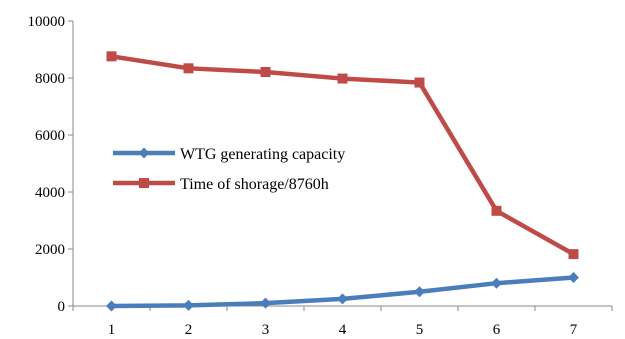  Describe the element at coordinates (342, 292) in the screenshot. I see `series-wtg-capacity` at that location.